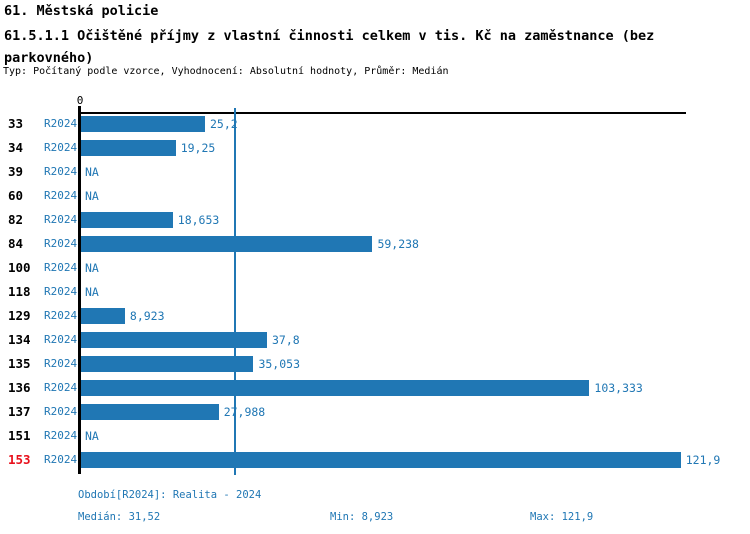 The image size is (750, 534). Describe the element at coordinates (19, 411) in the screenshot. I see `row-id-label: 137` at that location.